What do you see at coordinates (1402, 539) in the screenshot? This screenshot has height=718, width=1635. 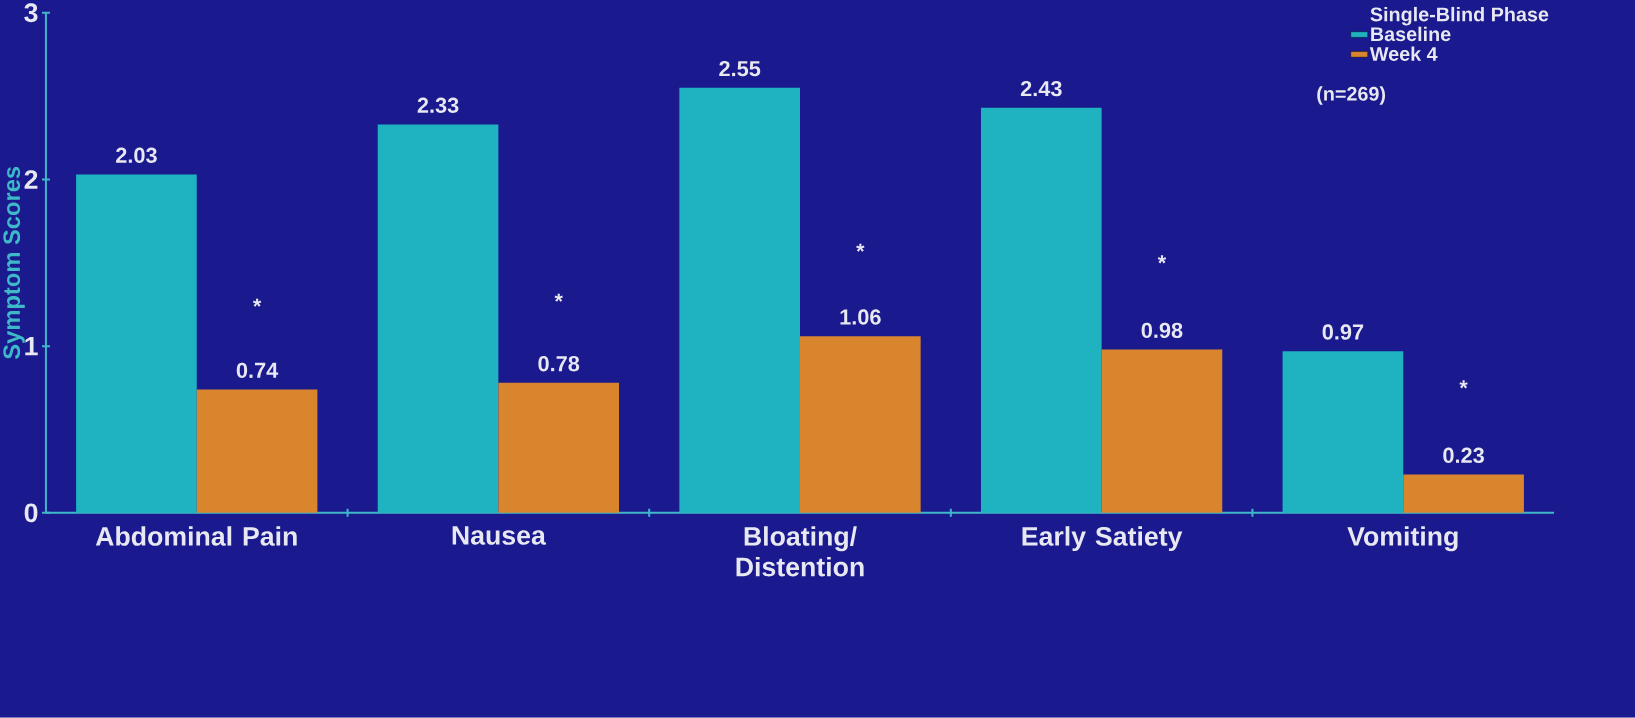 I see `x-tick-label: Vomiting` at bounding box center [1402, 539].